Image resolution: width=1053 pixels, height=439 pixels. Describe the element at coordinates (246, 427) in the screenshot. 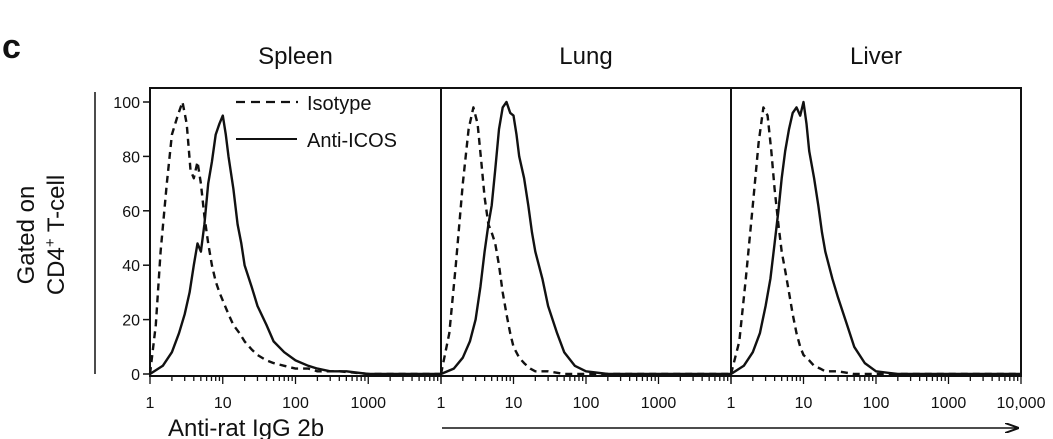

I see `x-axis-label: Anti-rat IgG 2b` at that location.